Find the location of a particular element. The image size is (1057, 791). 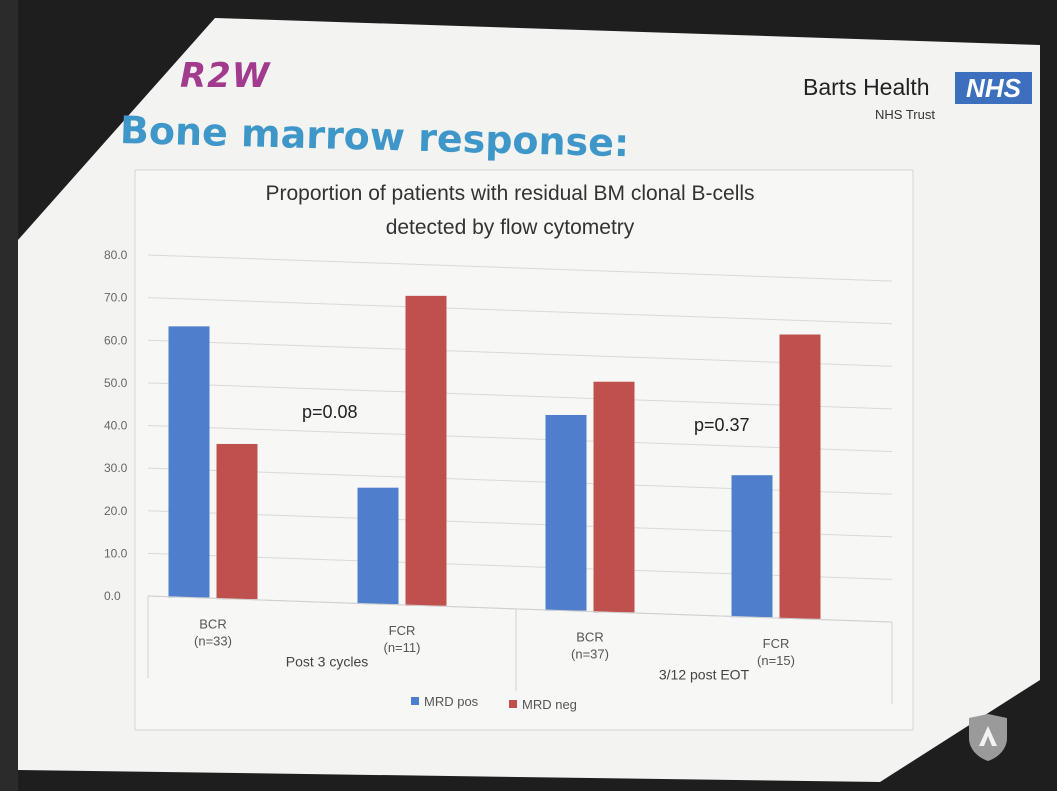

x-category-n: (n=33) is located at coordinates (213, 640).